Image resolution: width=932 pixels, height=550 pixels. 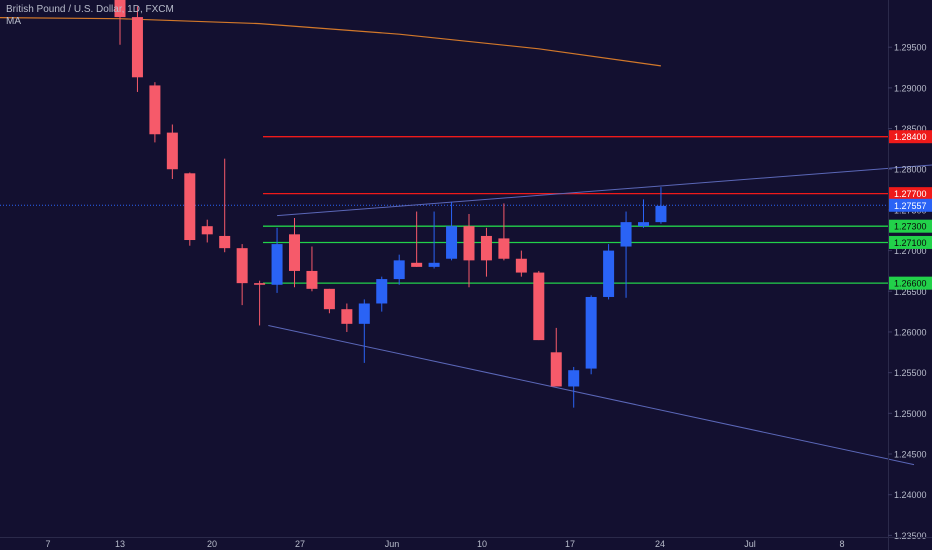 What do you see at coordinates (910, 536) in the screenshot?
I see `y-tick-label: 1.23500` at bounding box center [910, 536].